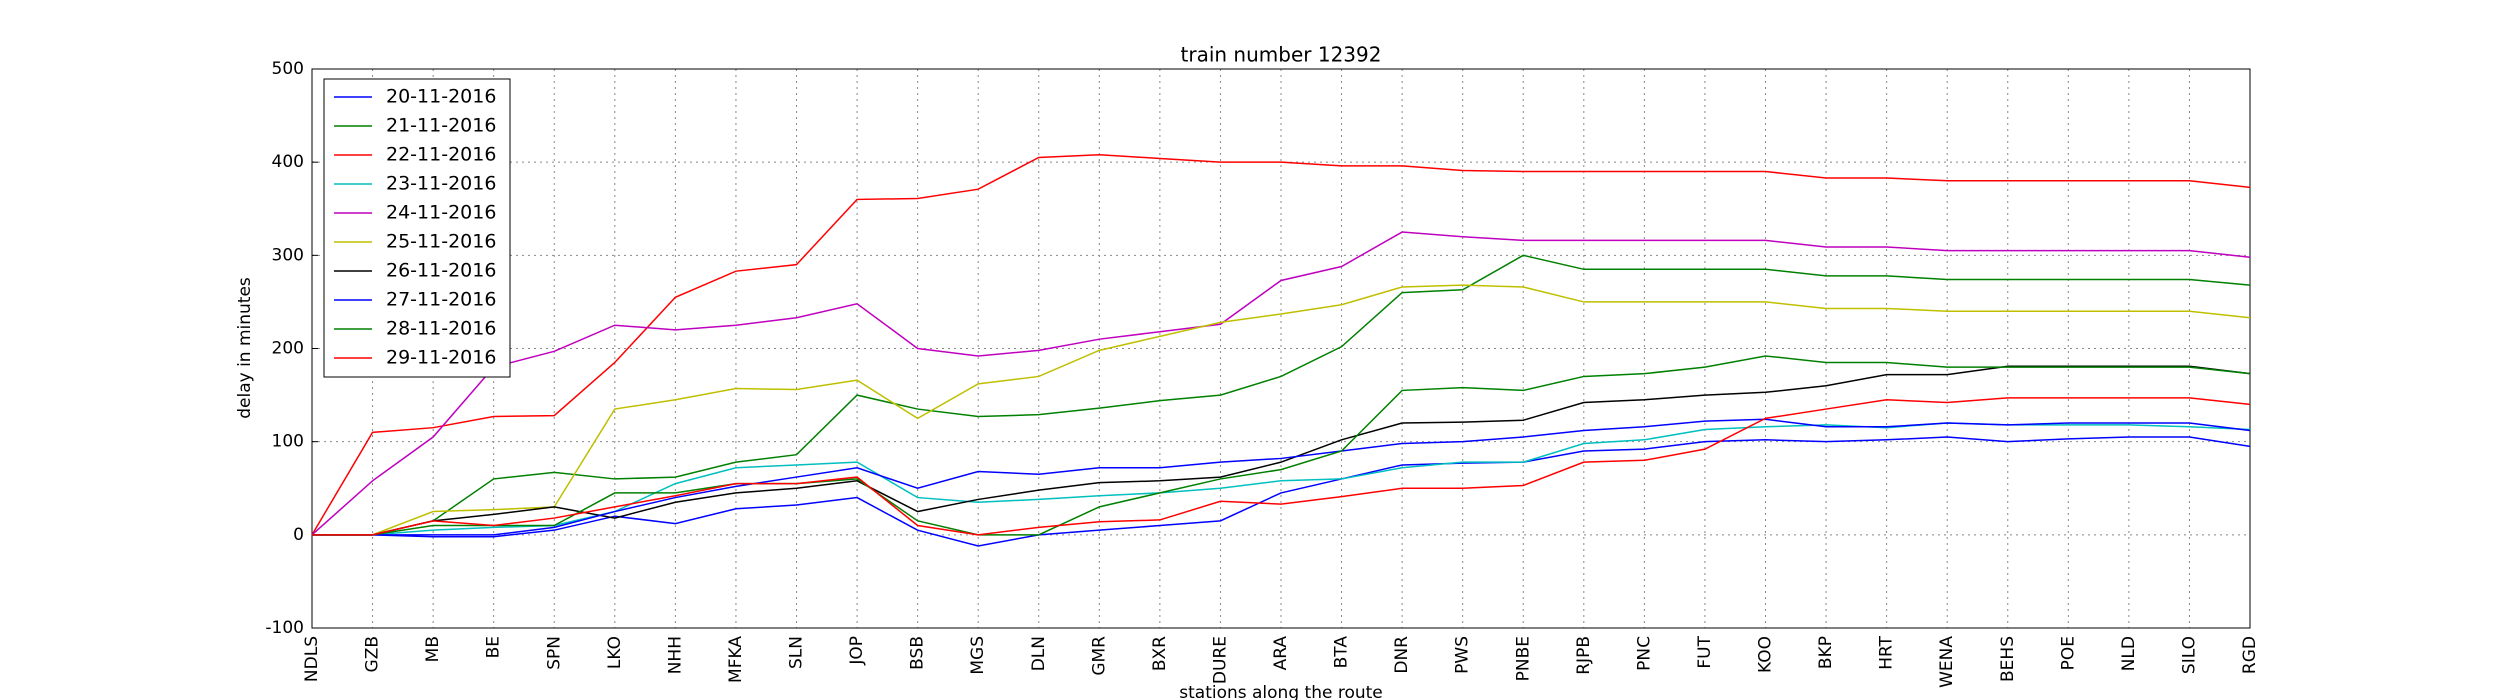  What do you see at coordinates (441, 242) in the screenshot?
I see `legend-label: 25-11-2016` at bounding box center [441, 242].